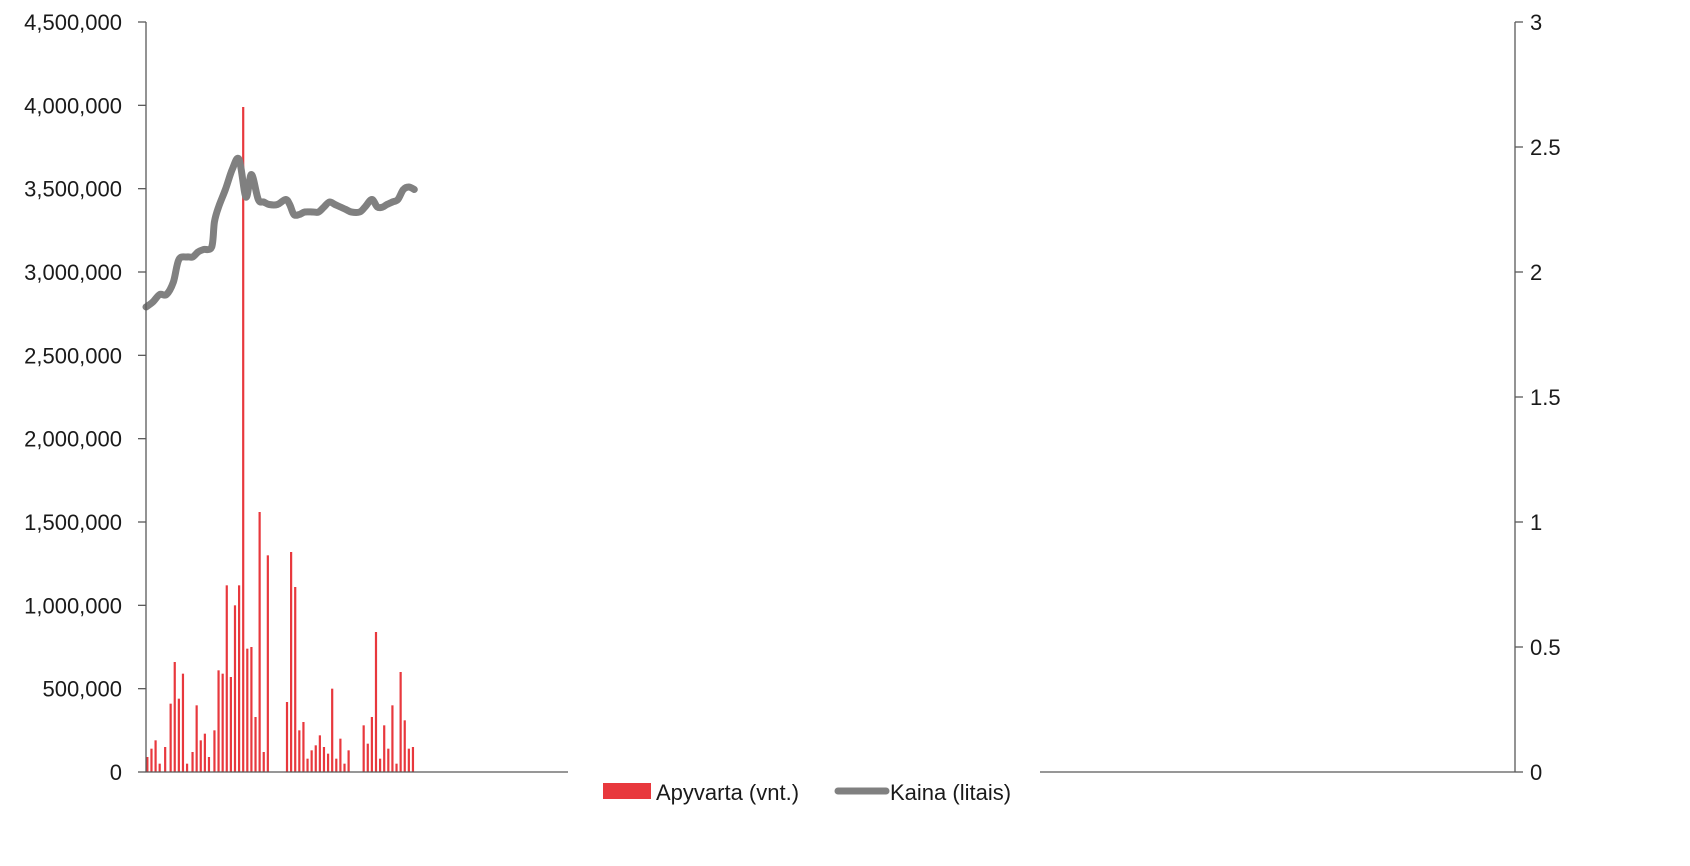  What do you see at coordinates (1536, 22) in the screenshot?
I see `right-axis-tick-label: 3` at bounding box center [1536, 22].